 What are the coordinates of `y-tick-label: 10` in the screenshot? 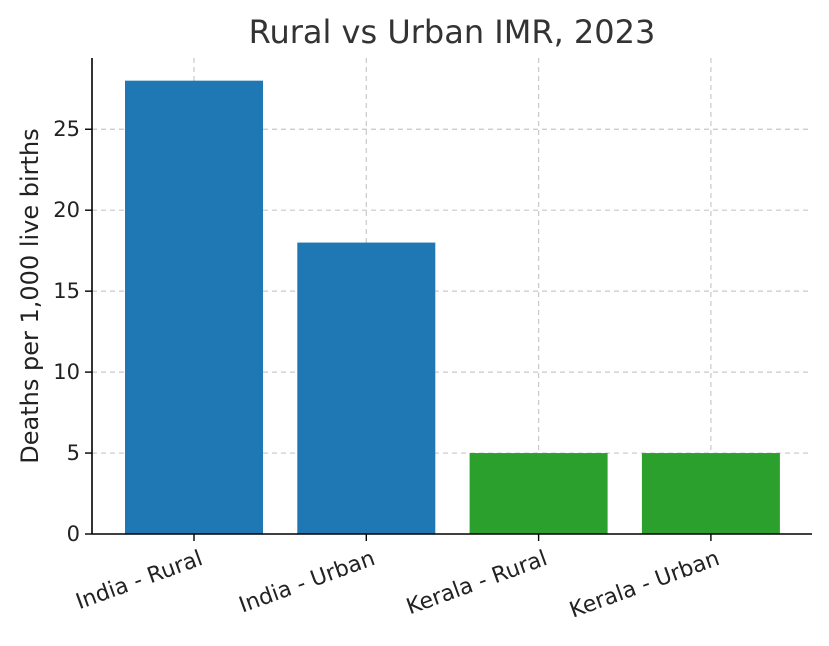 It's located at (66, 372).